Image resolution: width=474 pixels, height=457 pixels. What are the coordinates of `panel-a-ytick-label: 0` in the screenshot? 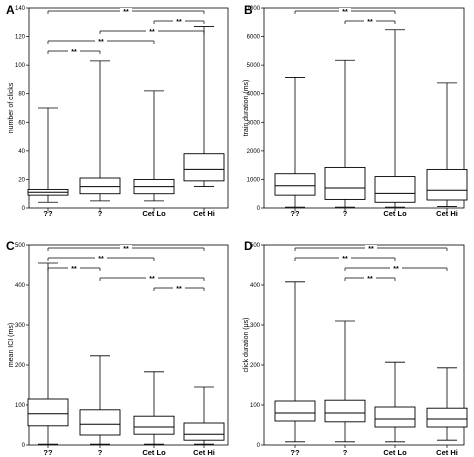 It's located at (24, 209).